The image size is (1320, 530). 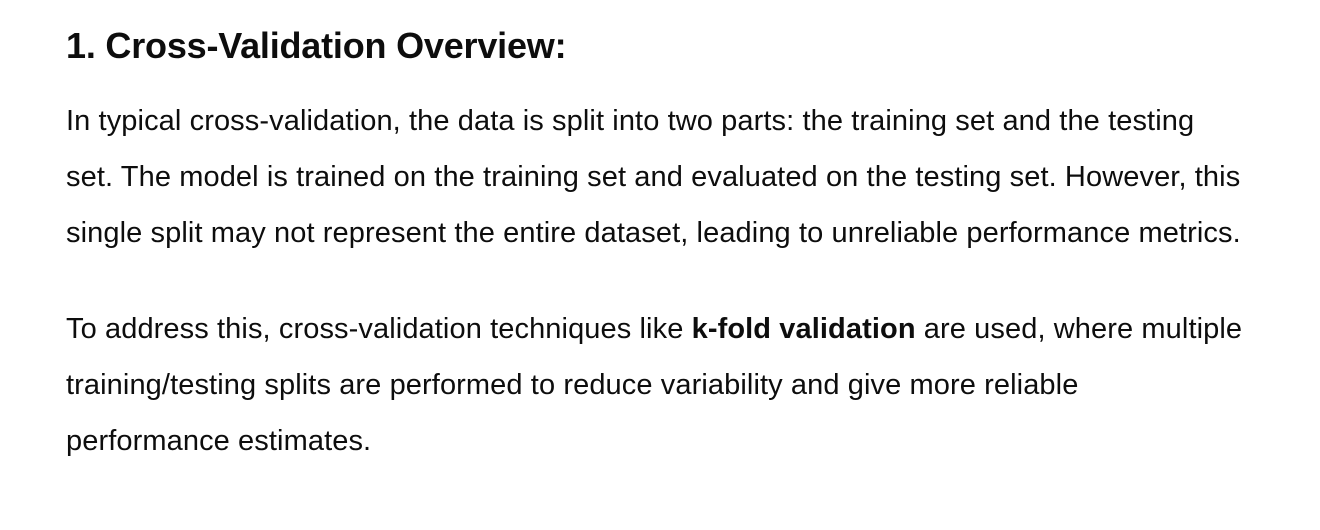 What do you see at coordinates (316, 45) in the screenshot?
I see `section-heading: 1. Cross-Validation Overview:` at bounding box center [316, 45].